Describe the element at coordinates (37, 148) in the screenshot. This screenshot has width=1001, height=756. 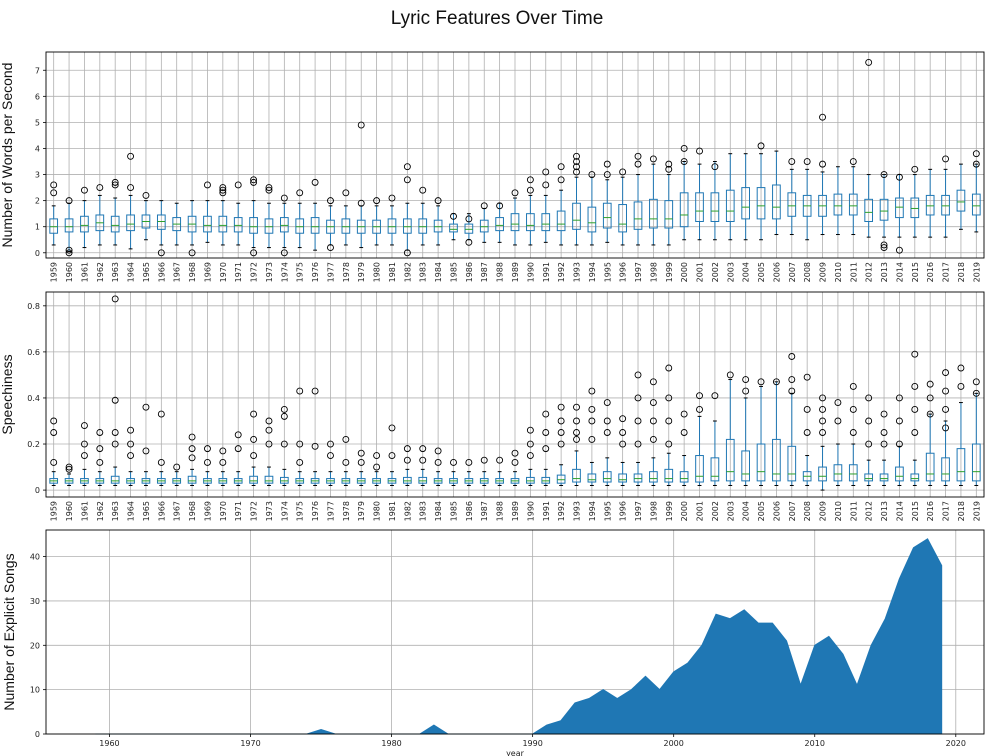
I see `y-tick-label: 4` at that location.